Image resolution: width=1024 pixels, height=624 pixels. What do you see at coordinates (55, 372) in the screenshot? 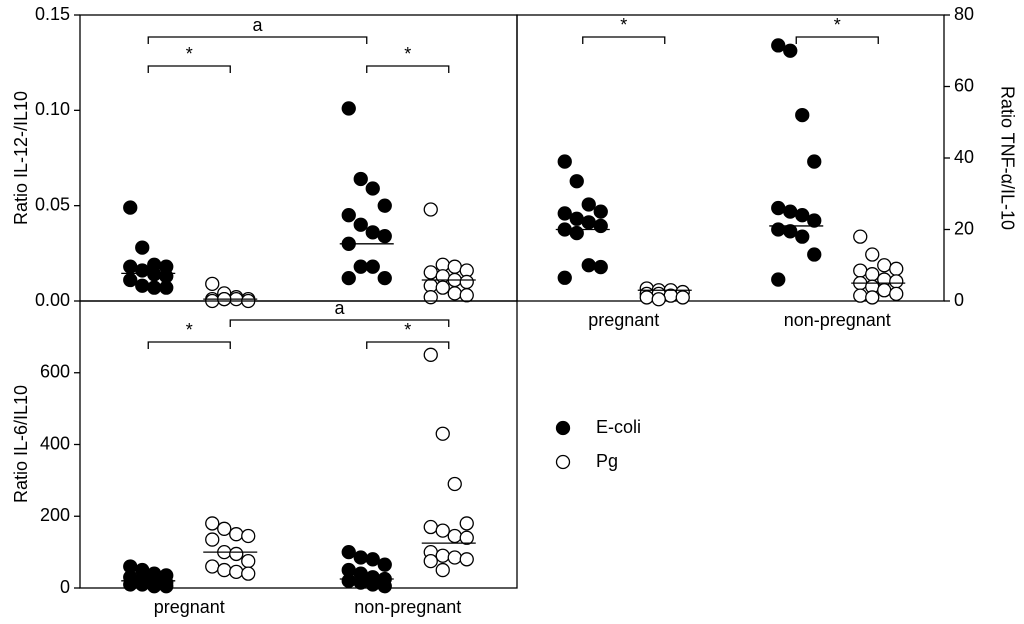
I see `y-tick-label: 600` at bounding box center [55, 372].